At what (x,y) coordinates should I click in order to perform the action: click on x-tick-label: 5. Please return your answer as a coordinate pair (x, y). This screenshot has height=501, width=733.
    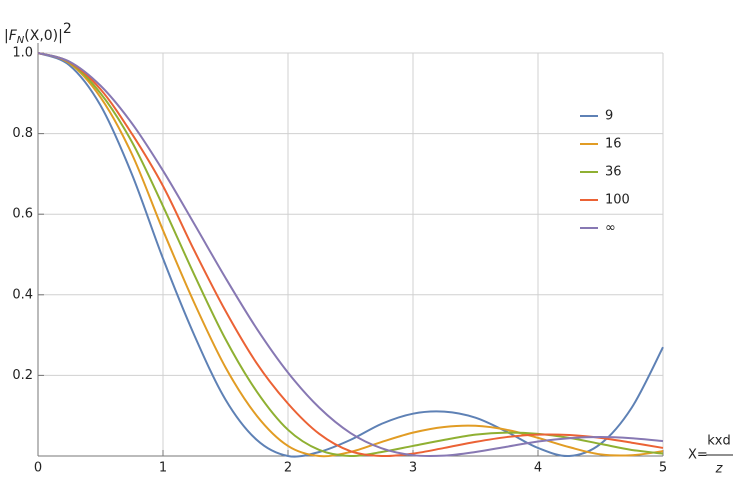
    Looking at the image, I should click on (663, 468).